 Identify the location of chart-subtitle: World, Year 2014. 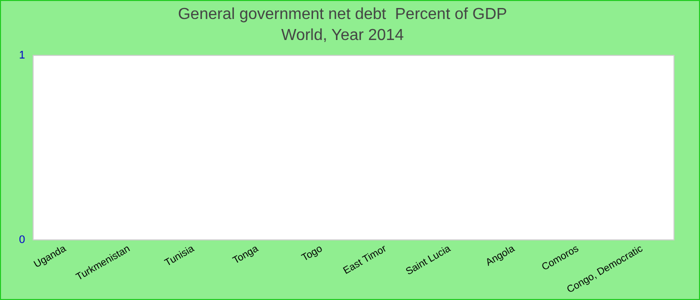
(342, 35).